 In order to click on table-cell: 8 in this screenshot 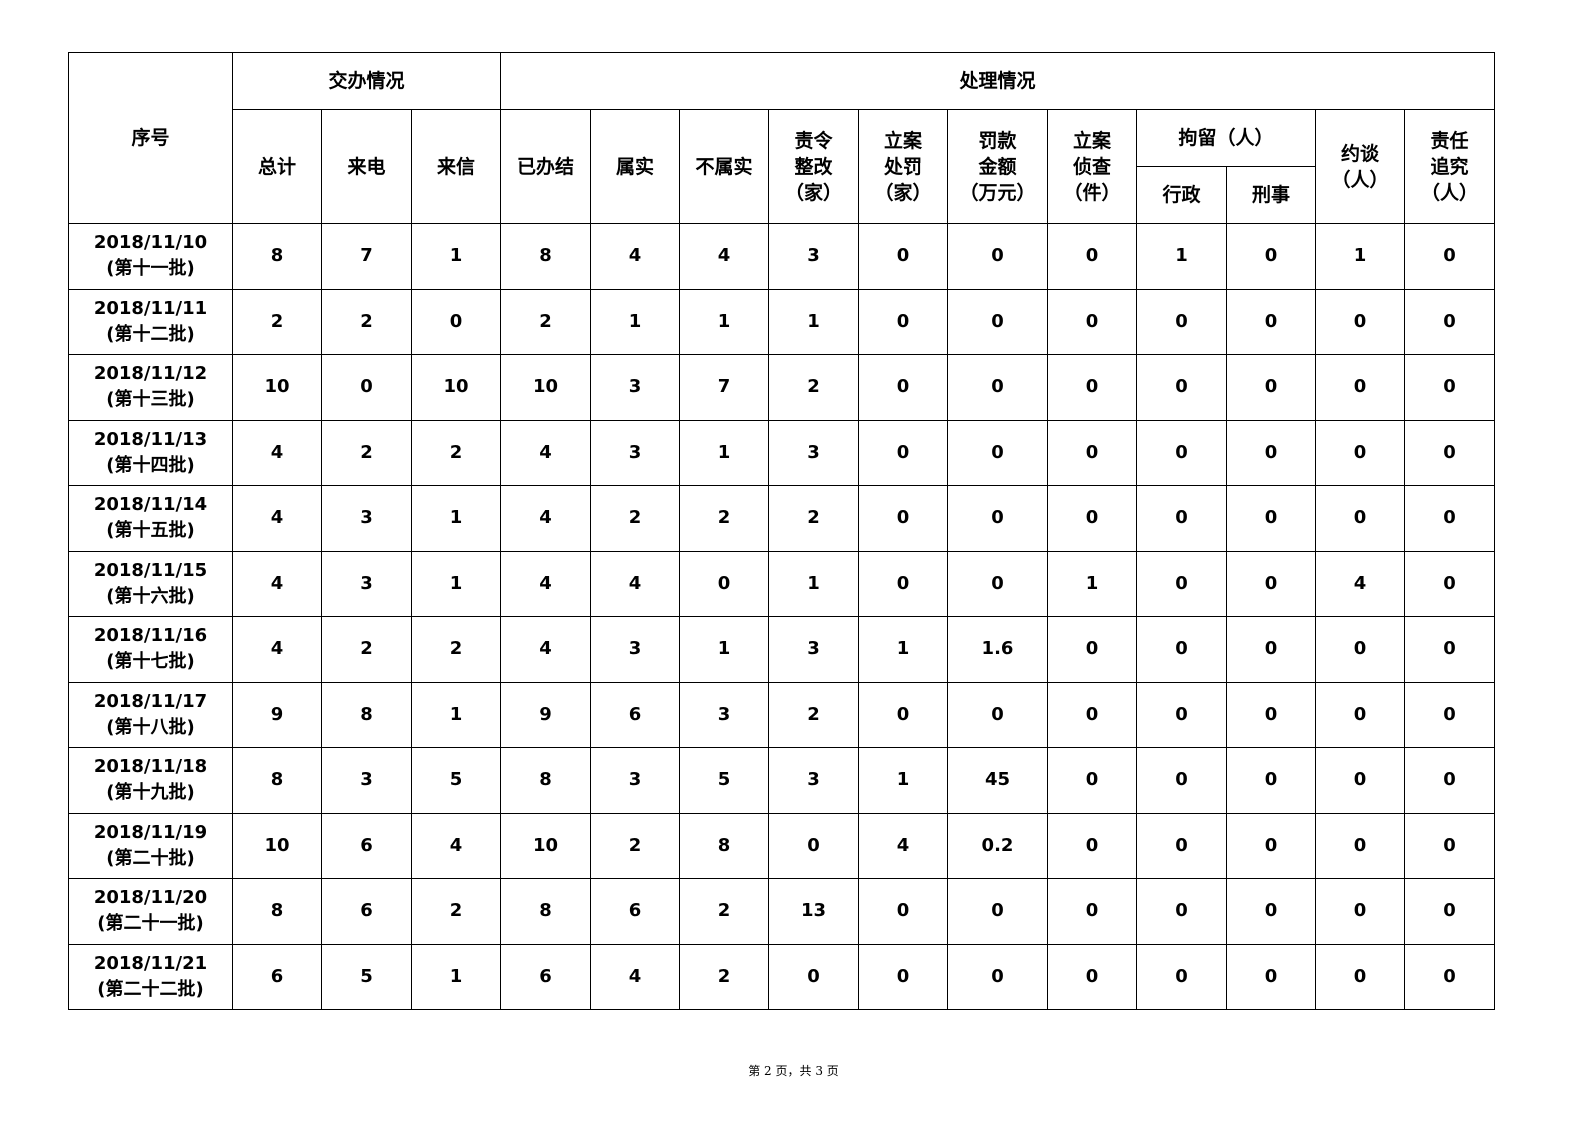, I will do `click(724, 845)`.